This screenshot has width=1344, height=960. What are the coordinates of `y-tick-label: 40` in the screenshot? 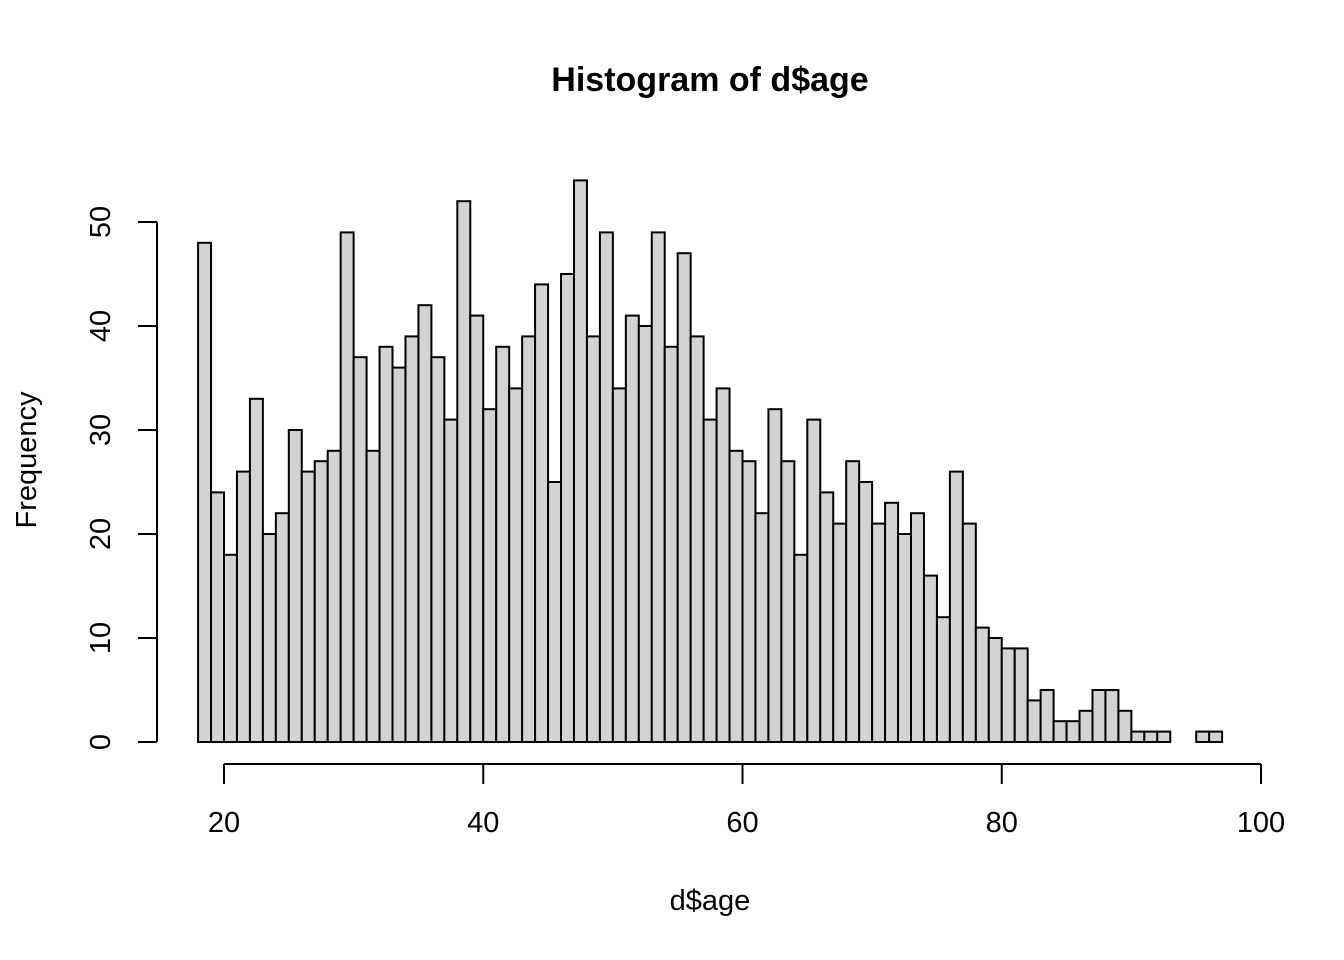 It's located at (101, 326).